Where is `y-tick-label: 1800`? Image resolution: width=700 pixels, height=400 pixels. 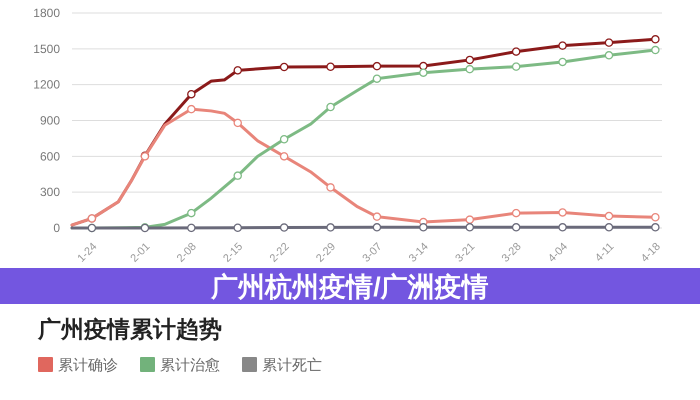
y-tick-label: 1800 is located at coordinates (46, 13).